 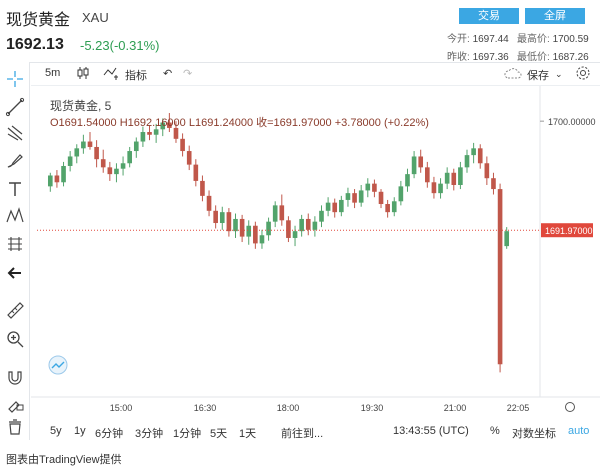 What do you see at coordinates (136, 76) in the screenshot?
I see `indicators-button: 指标` at bounding box center [136, 76].